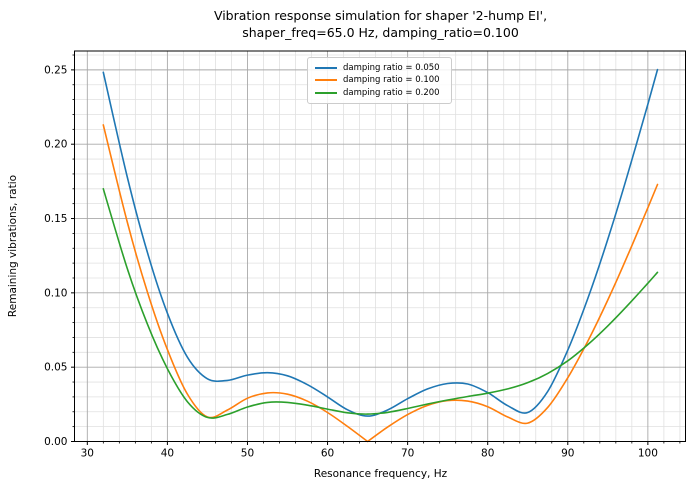 This screenshot has height=500, width=700. What do you see at coordinates (55, 70) in the screenshot?
I see `y-tick-label: 0.25` at bounding box center [55, 70].